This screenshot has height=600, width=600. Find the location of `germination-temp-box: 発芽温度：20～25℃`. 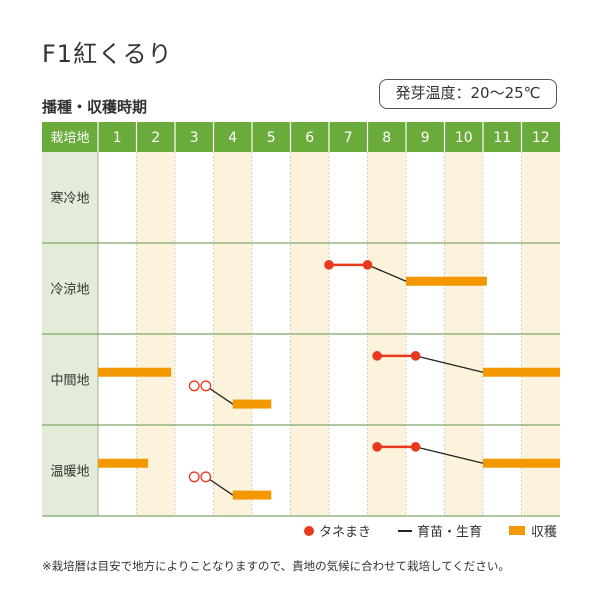

germination-temp-box: 発芽温度：20～25℃ is located at coordinates (468, 94).